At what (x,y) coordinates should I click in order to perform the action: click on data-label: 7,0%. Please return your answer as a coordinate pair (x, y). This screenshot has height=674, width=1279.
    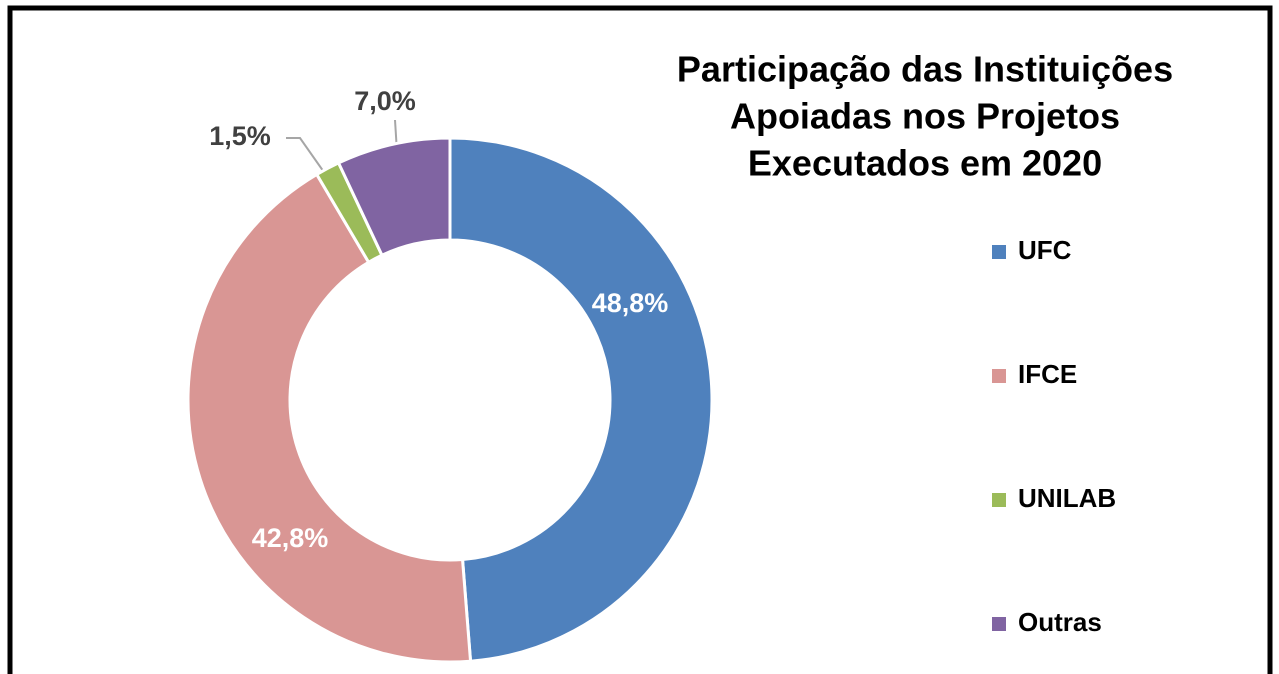
    Looking at the image, I should click on (385, 101).